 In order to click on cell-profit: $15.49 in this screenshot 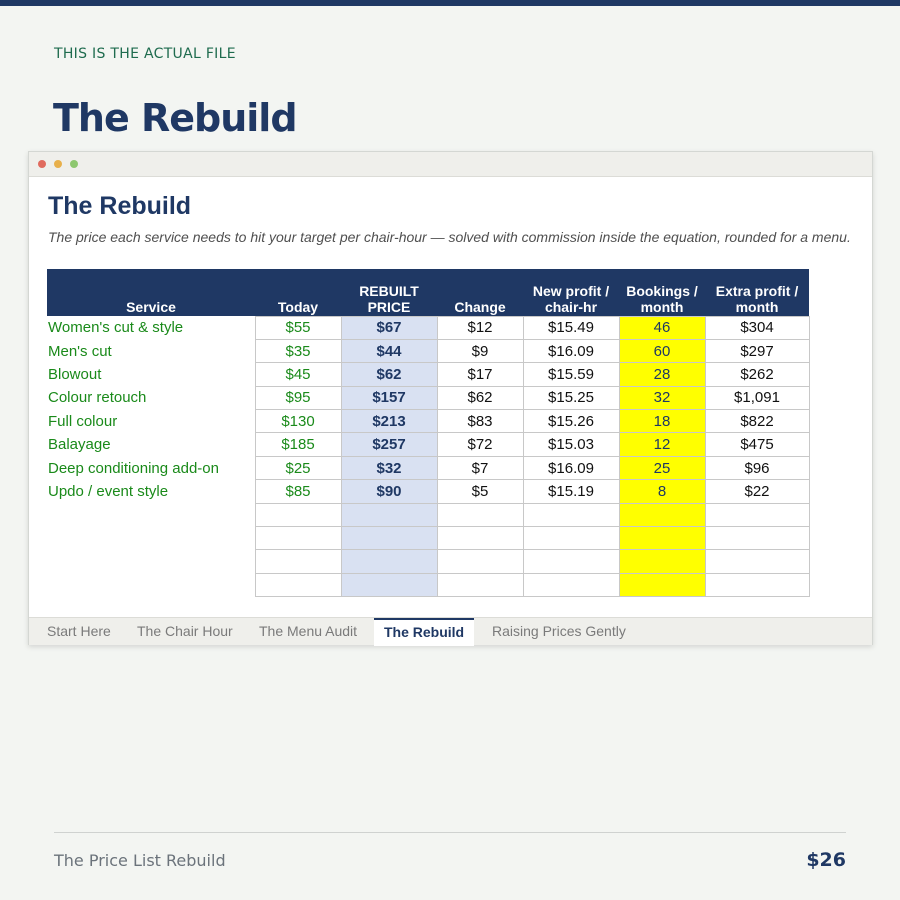, I will do `click(571, 327)`.